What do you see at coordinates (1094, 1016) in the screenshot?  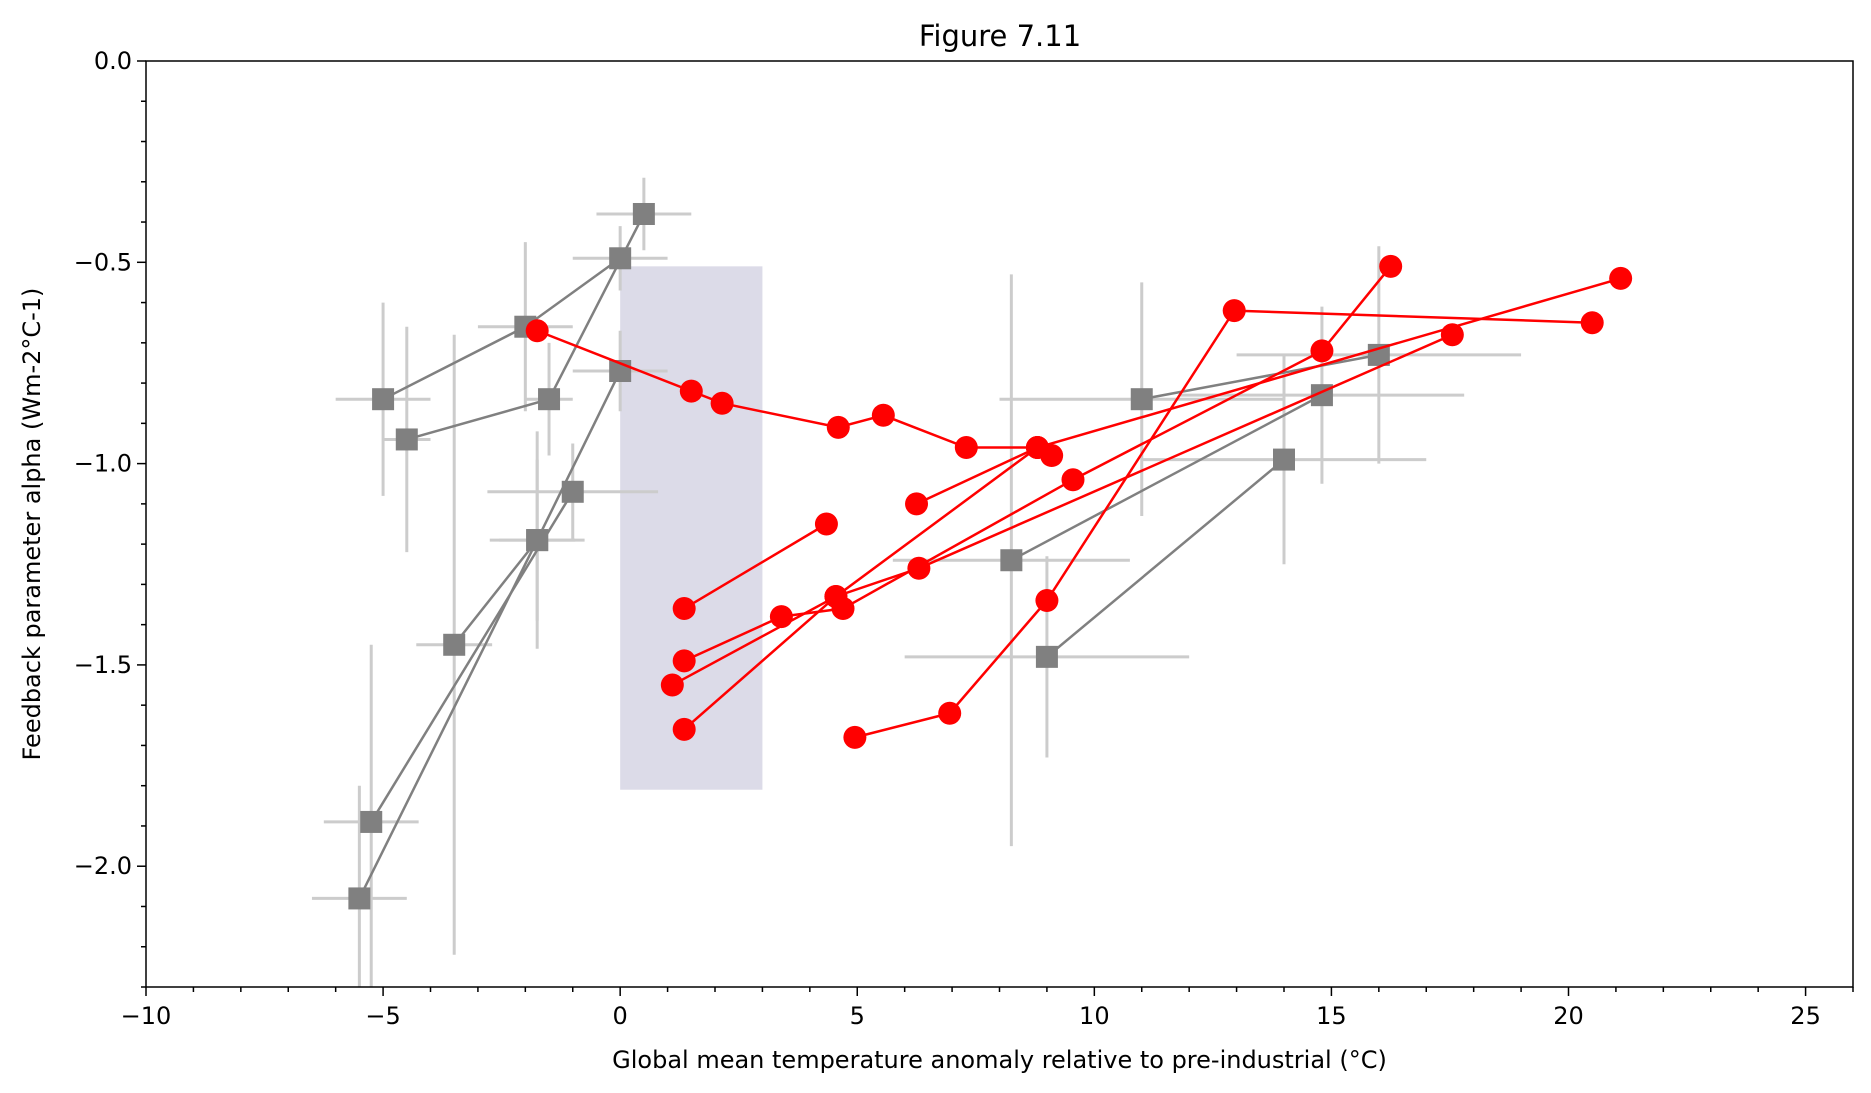 I see `x-tick-label: 10` at bounding box center [1094, 1016].